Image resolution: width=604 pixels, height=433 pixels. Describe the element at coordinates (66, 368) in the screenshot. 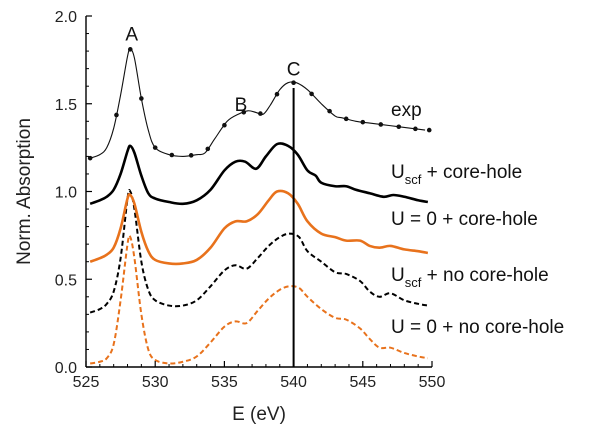

I see `y-tick-label: 0.0` at that location.